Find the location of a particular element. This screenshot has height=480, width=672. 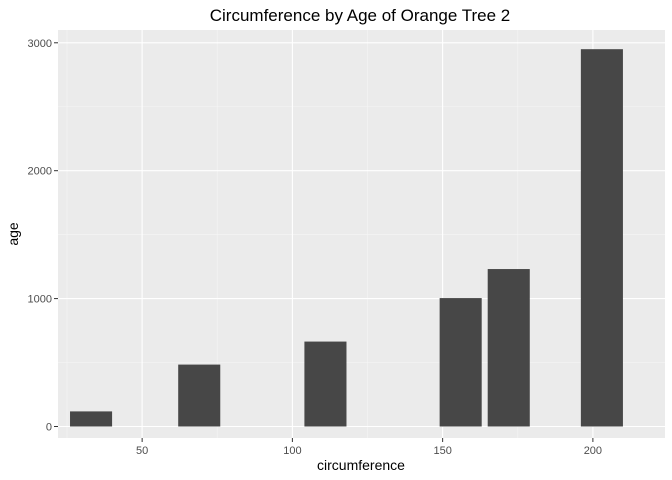

x-axis: 50 100 150 200 is located at coordinates (369, 447).